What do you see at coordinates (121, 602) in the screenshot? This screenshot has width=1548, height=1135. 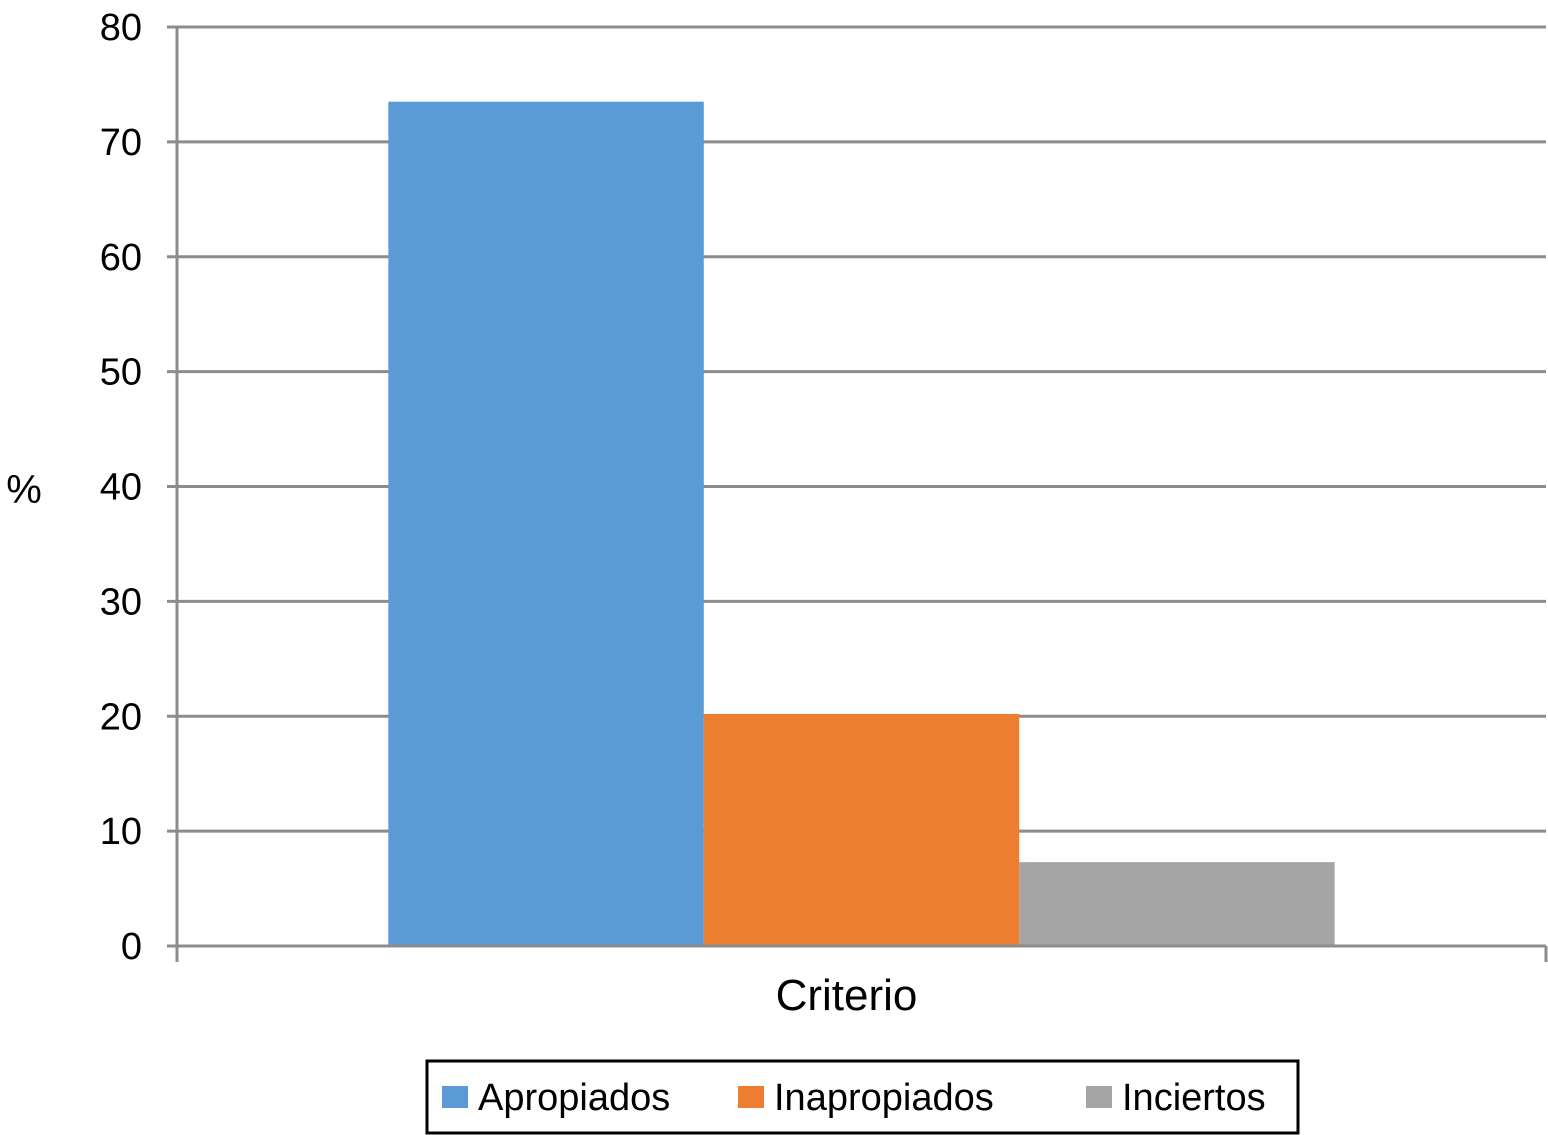 I see `y-tick-label: 30` at bounding box center [121, 602].